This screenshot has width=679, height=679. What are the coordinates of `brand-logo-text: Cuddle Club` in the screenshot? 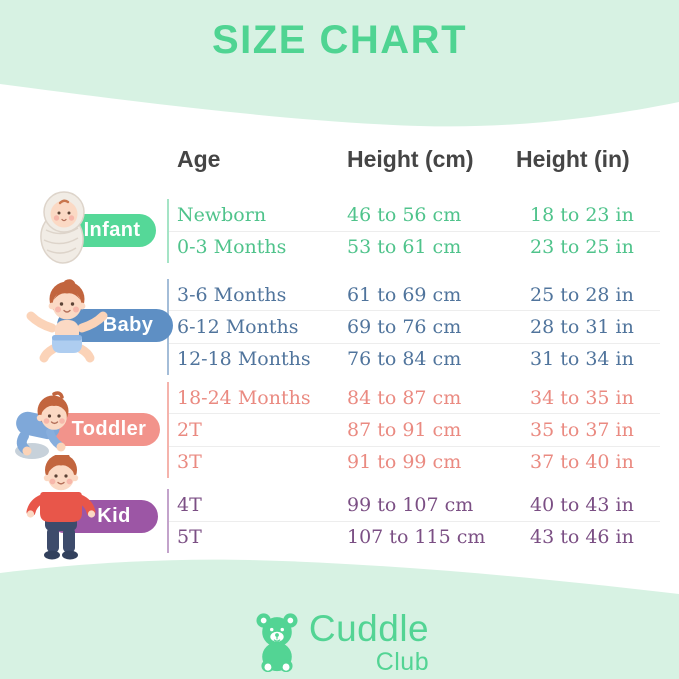 It's located at (369, 642).